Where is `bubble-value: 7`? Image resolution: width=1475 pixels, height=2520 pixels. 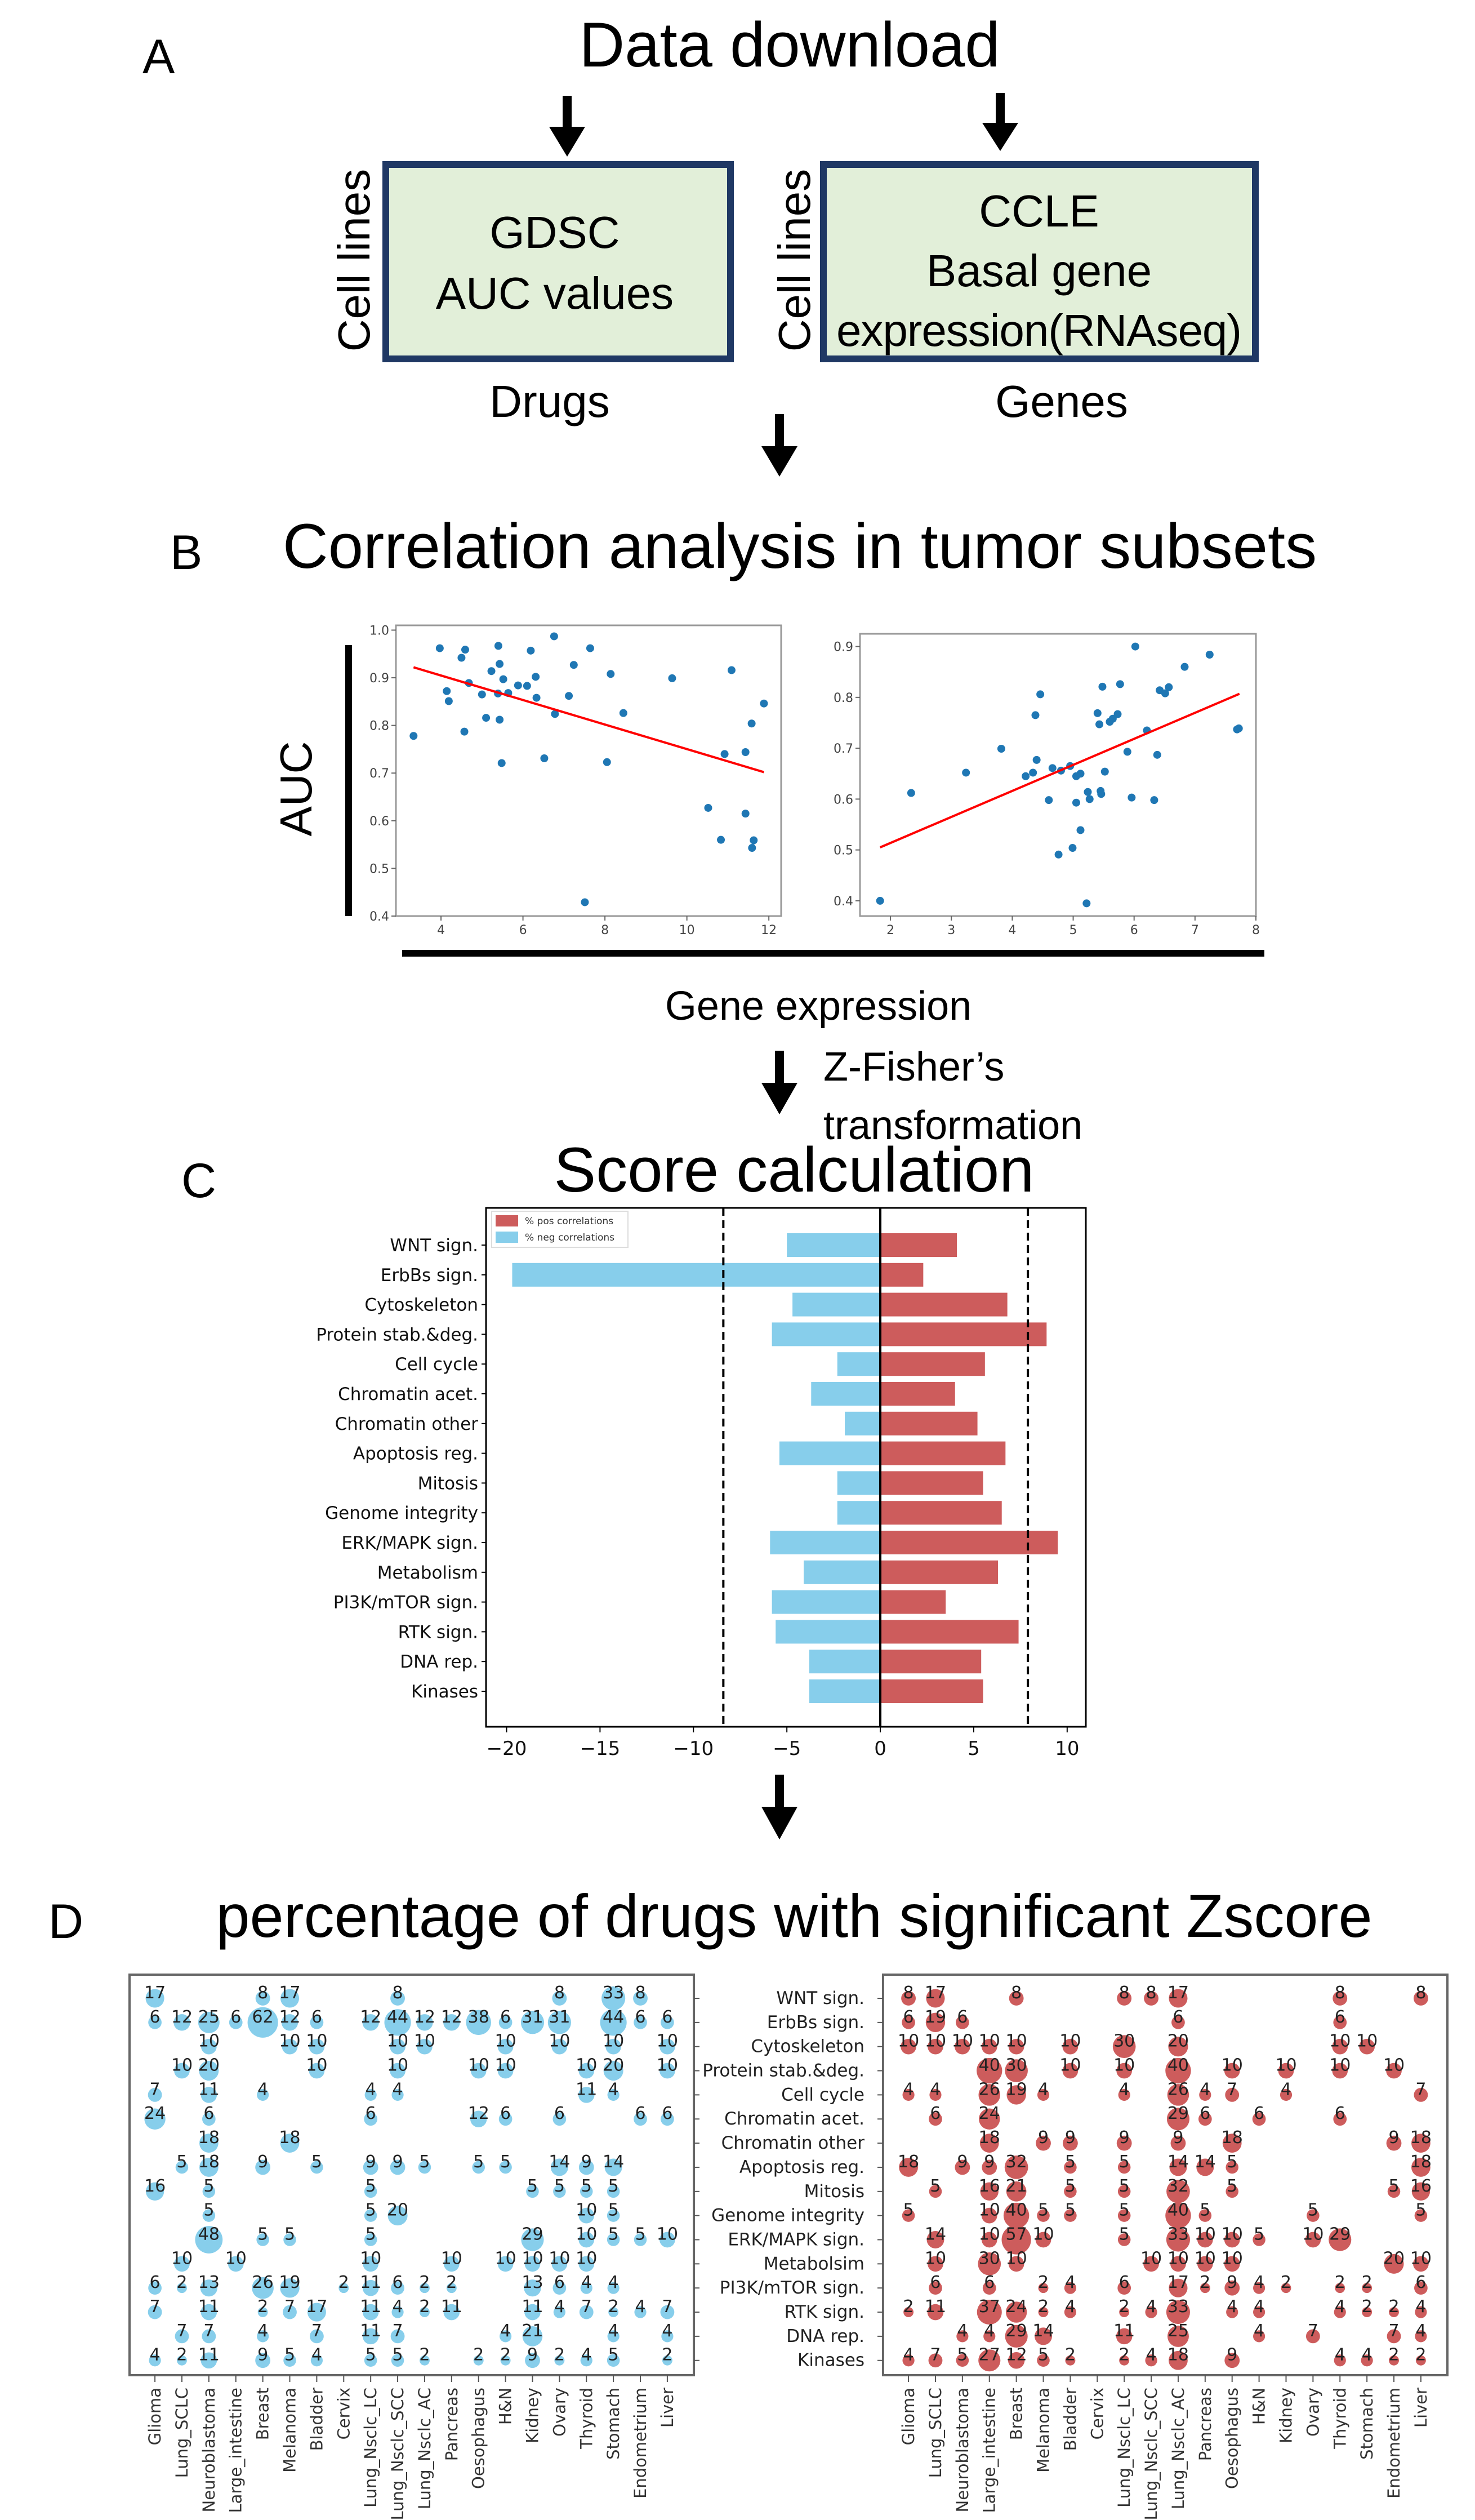
bubble-value: 7 is located at coordinates (155, 2307).